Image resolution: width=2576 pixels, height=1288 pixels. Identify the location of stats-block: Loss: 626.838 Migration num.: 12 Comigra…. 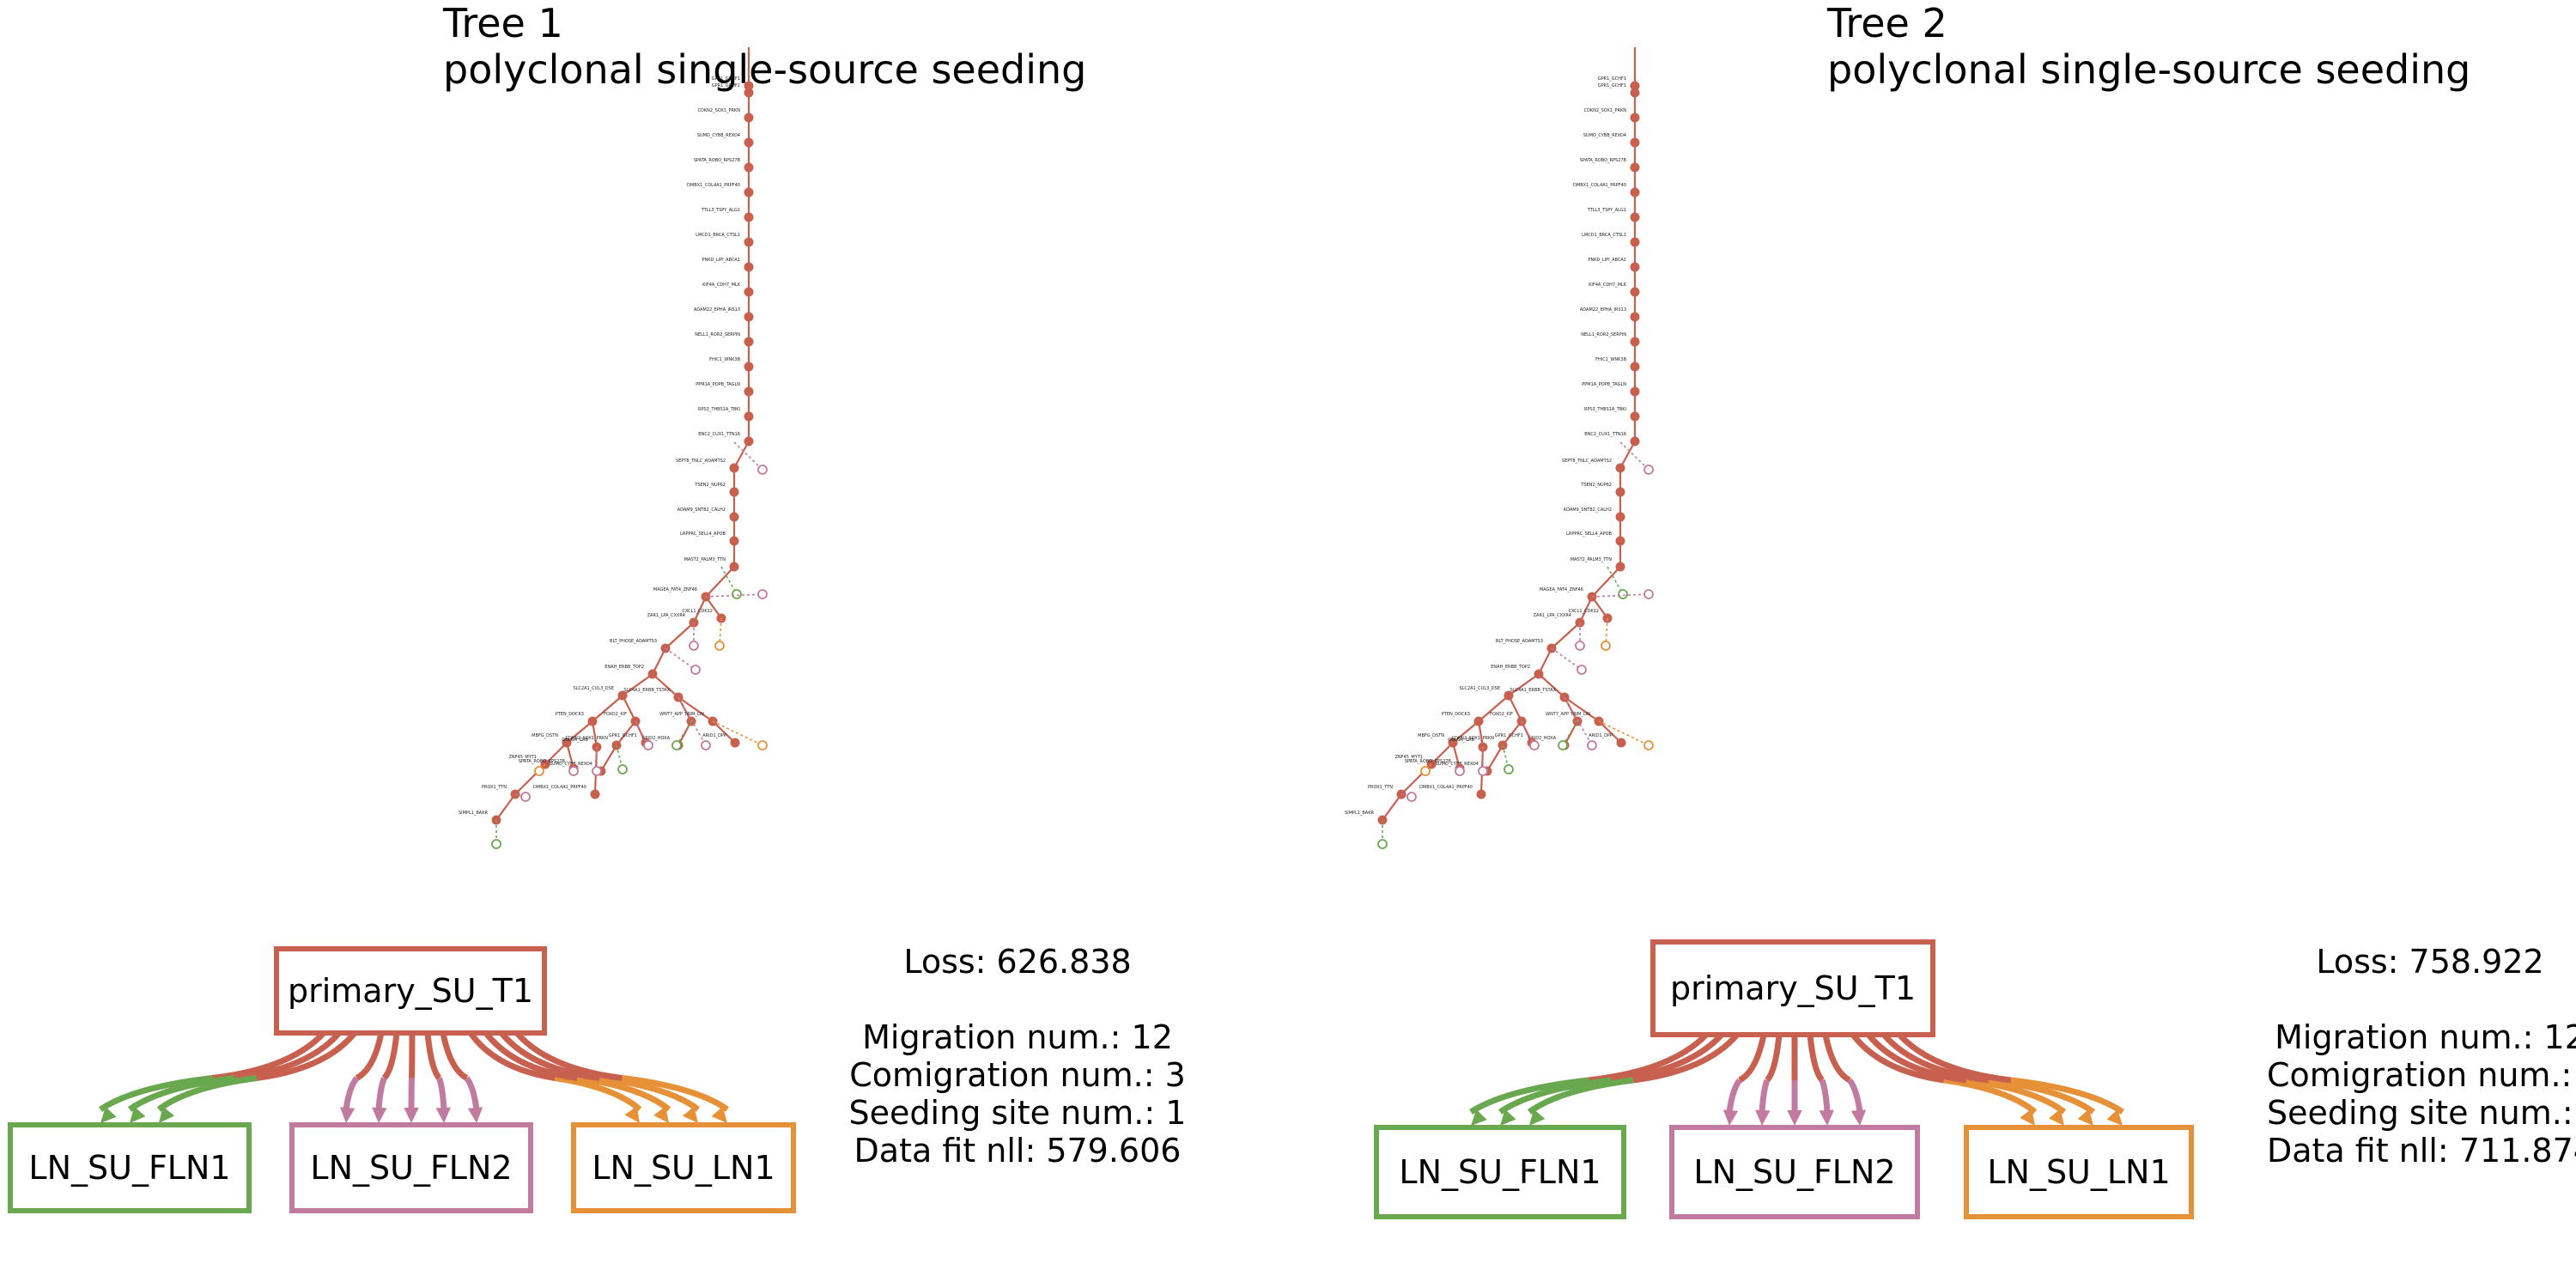
(1017, 1056).